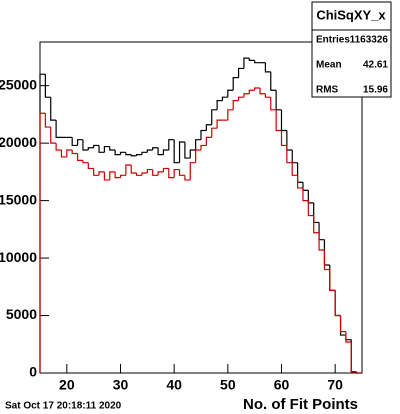  Describe the element at coordinates (335, 385) in the screenshot. I see `x-tick-label: 70` at that location.